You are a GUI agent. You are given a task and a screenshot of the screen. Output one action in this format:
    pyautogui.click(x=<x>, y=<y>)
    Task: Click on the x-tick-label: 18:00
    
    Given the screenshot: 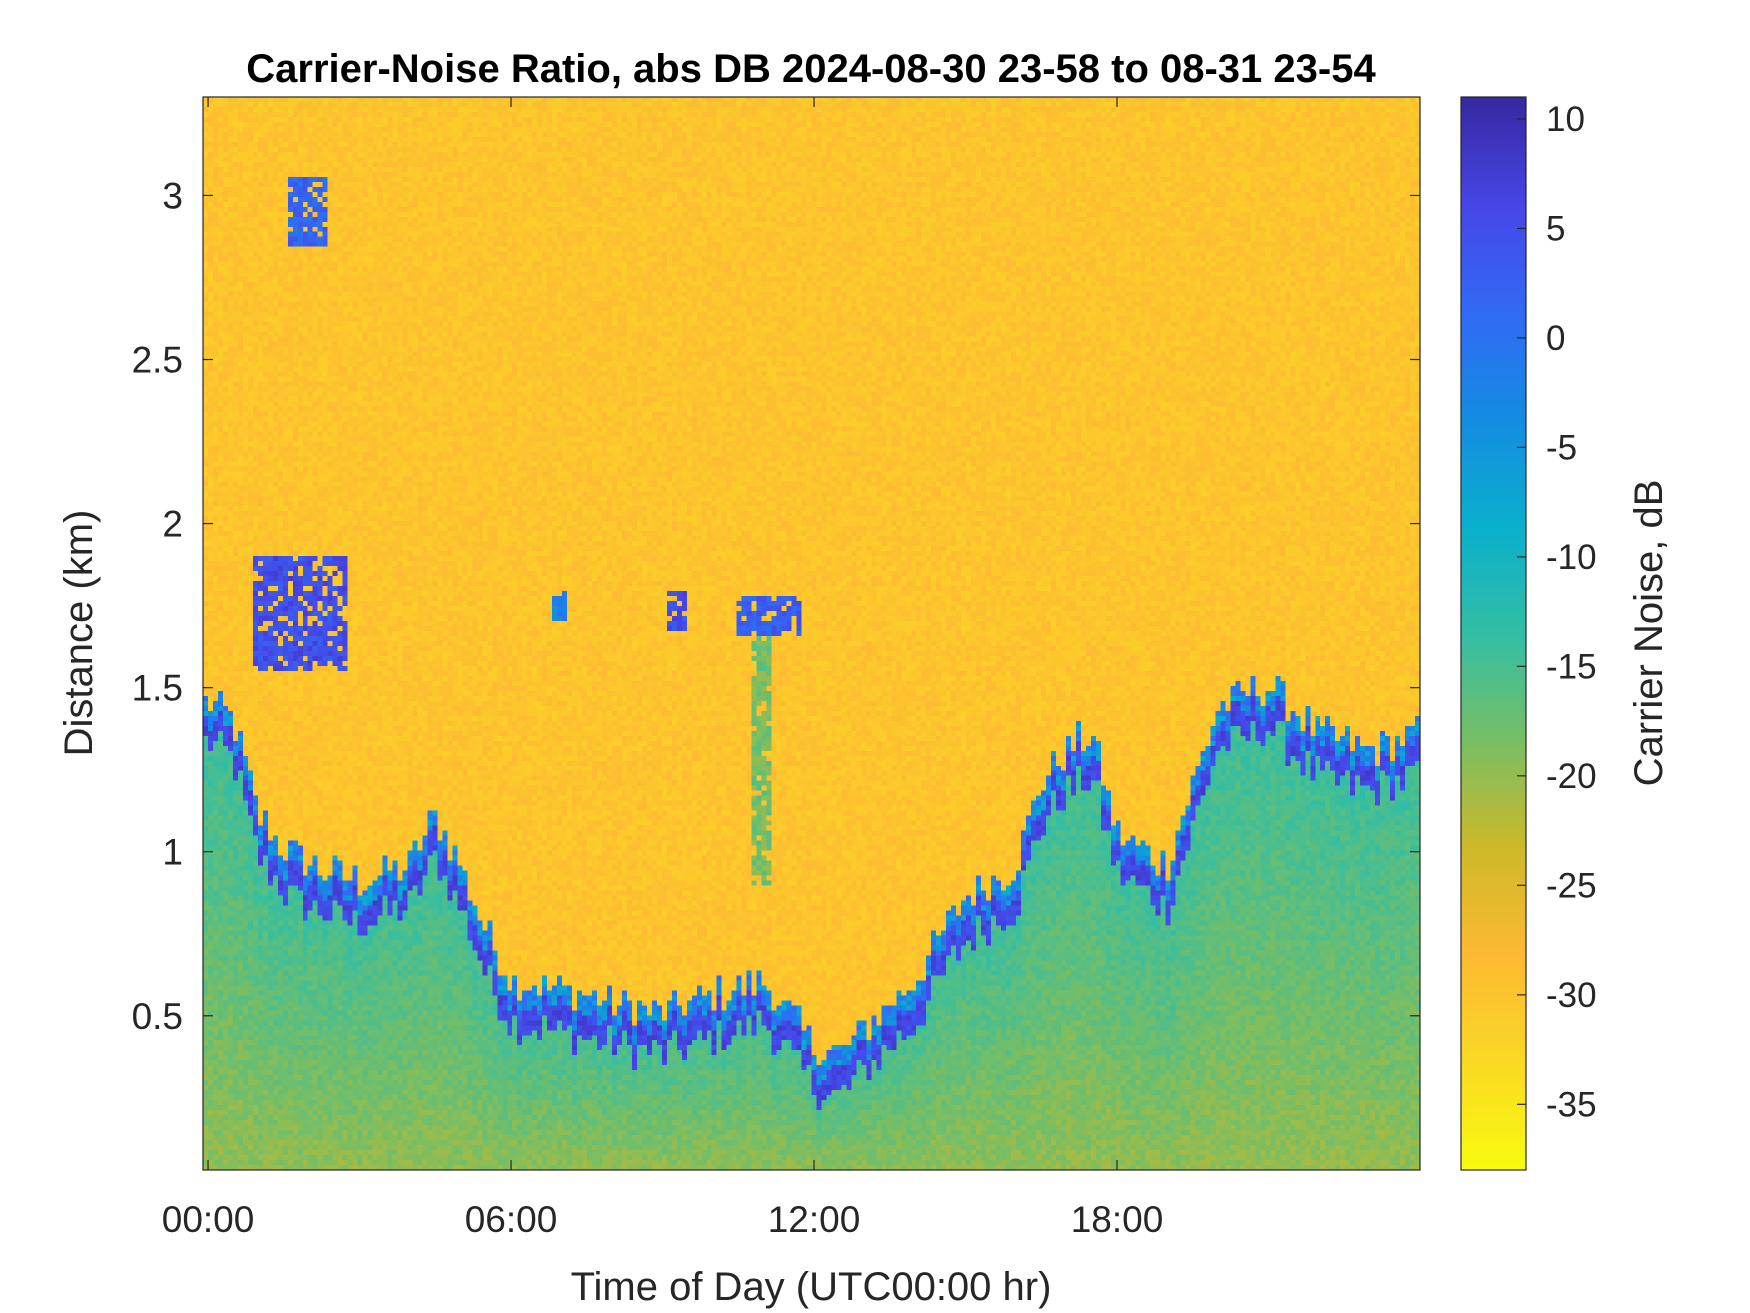 What is the action you would take?
    pyautogui.click(x=1117, y=1219)
    